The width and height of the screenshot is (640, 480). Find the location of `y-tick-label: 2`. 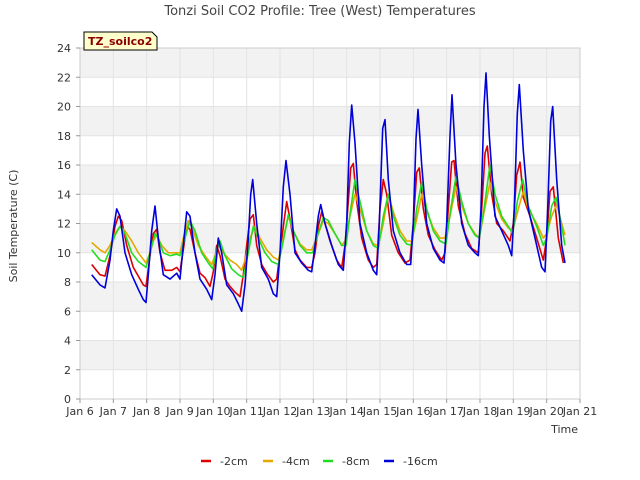

y-tick-label: 2 is located at coordinates (67, 370).